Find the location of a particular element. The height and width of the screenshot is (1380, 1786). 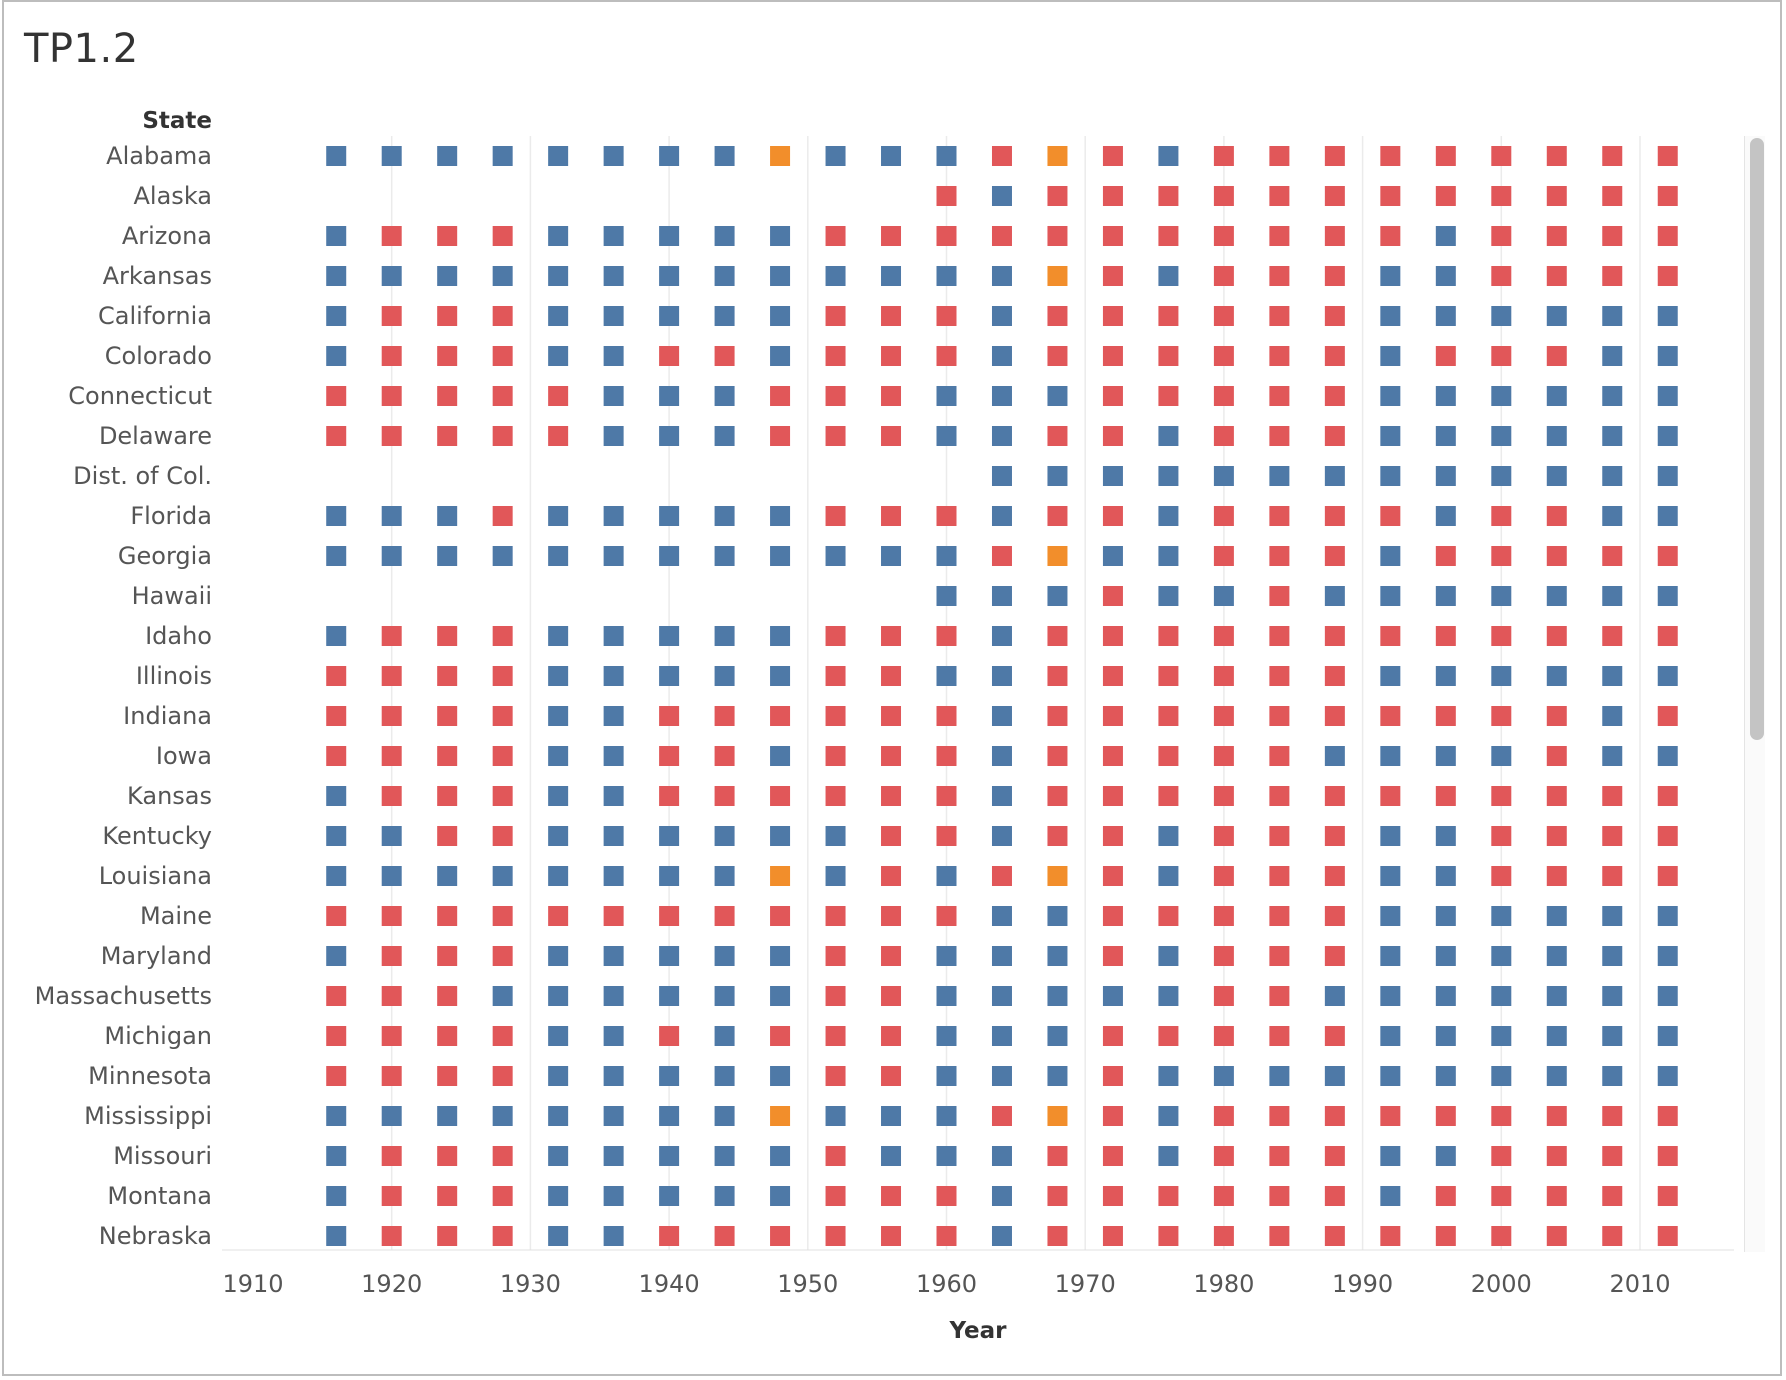

state-label: Arizona is located at coordinates (167, 236).